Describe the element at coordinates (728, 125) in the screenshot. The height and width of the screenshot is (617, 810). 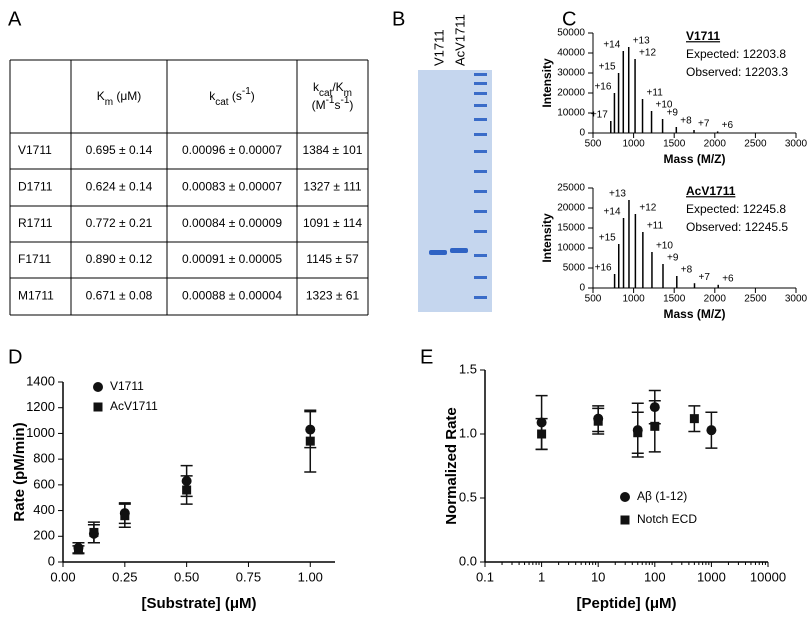
I see `peak-label: +6` at that location.